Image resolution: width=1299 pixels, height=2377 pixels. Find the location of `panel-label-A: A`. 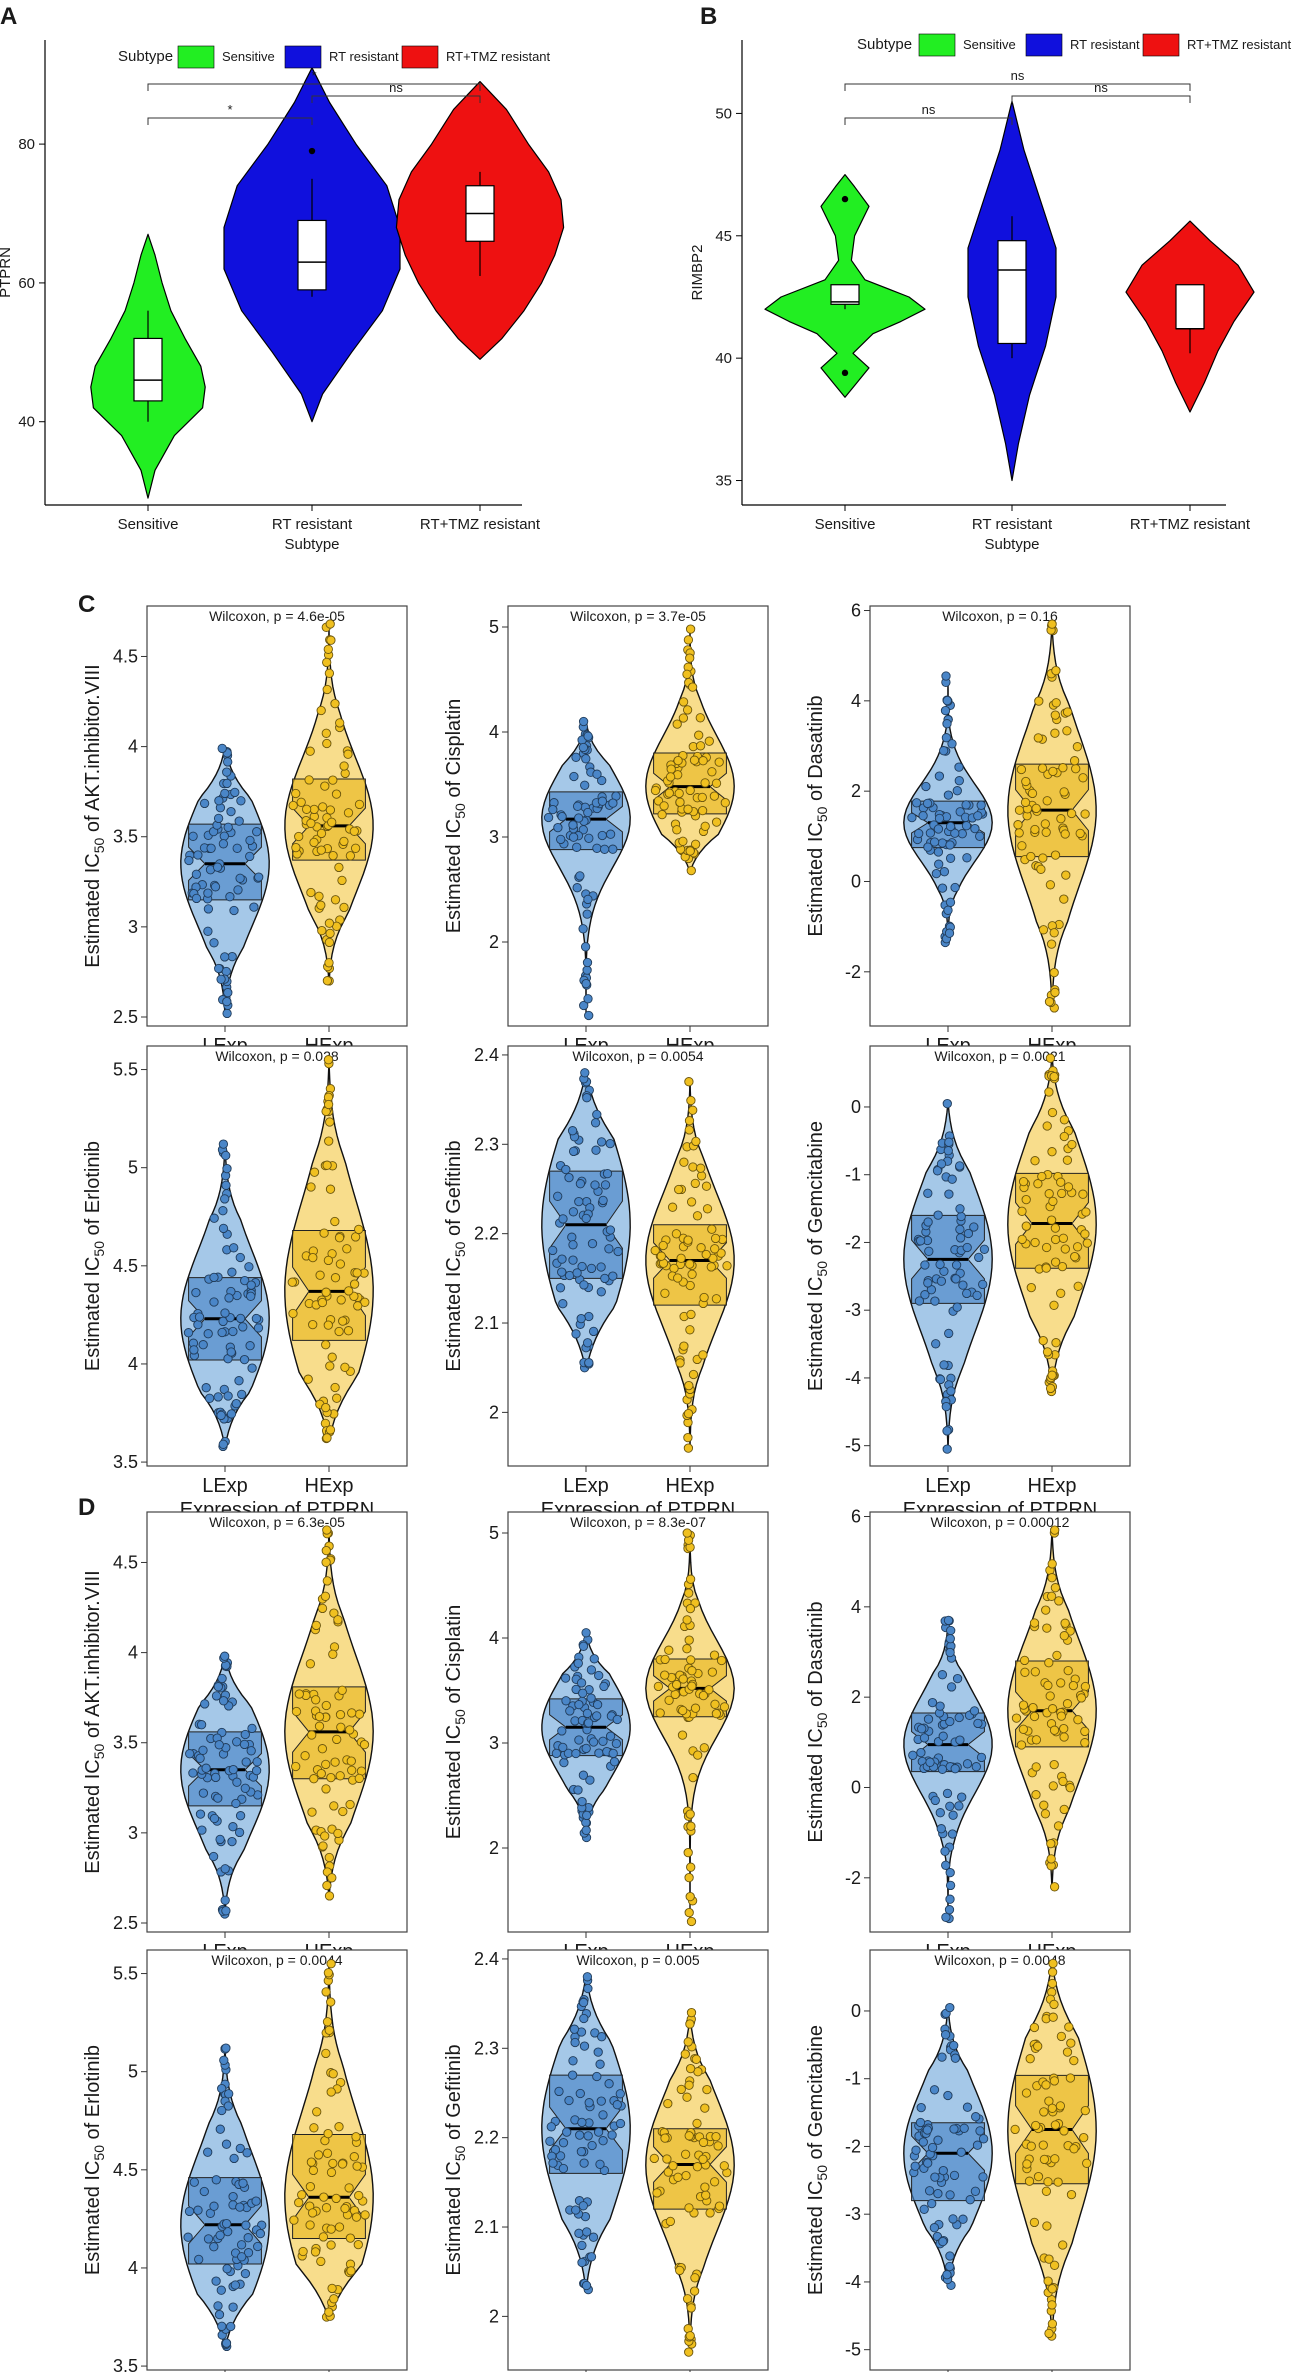

panel-label-A: A is located at coordinates (8, 16).